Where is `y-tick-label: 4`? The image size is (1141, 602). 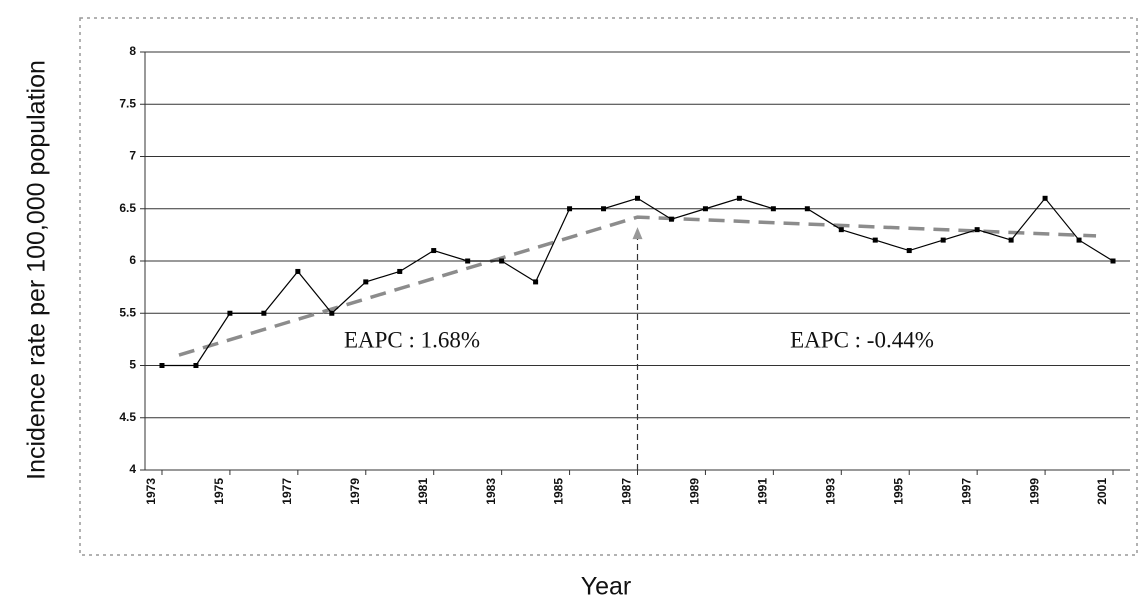
y-tick-label: 4 is located at coordinates (132, 469).